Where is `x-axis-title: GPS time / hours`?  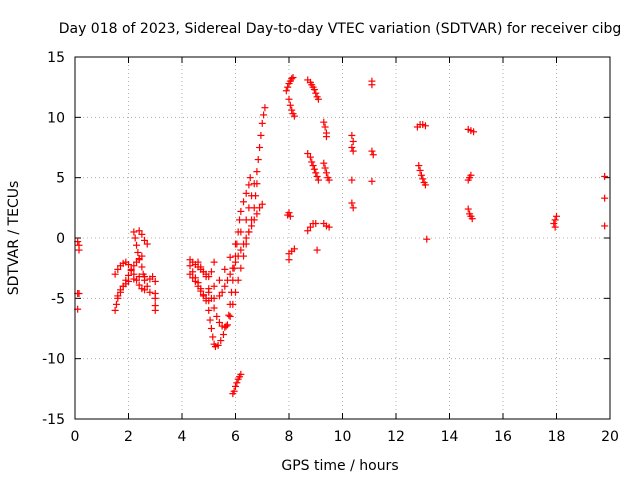
x-axis-title: GPS time / hours is located at coordinates (339, 466).